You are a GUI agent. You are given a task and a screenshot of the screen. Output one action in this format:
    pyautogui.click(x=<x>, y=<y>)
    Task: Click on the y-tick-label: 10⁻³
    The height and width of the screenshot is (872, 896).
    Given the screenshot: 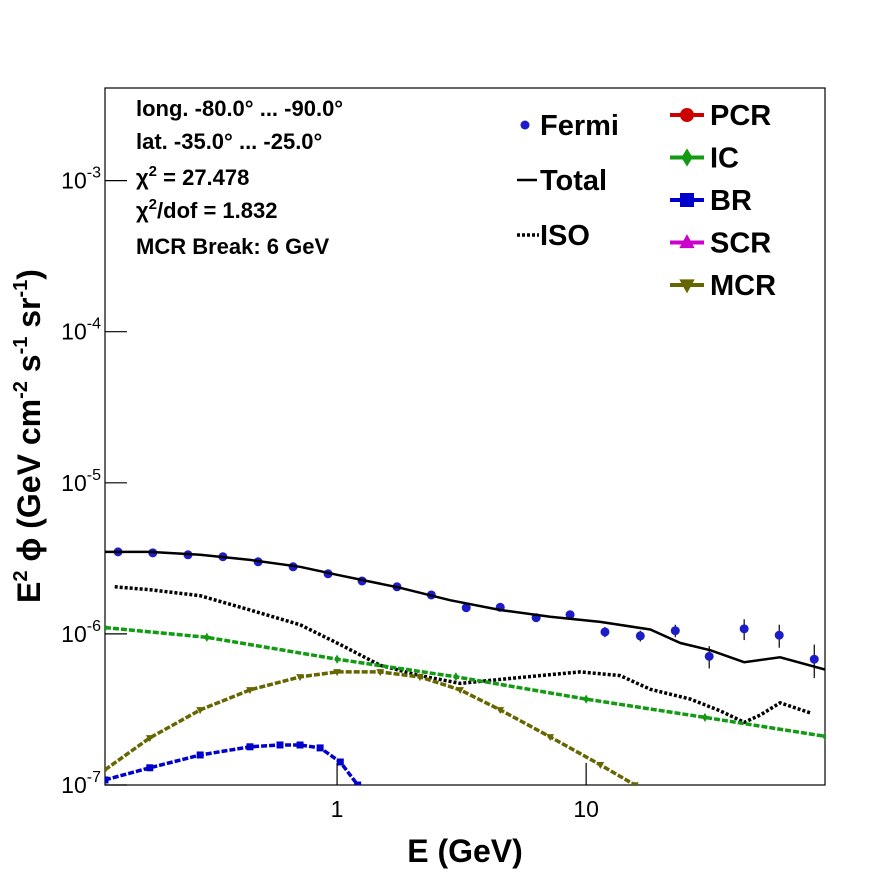 What is the action you would take?
    pyautogui.click(x=81, y=179)
    